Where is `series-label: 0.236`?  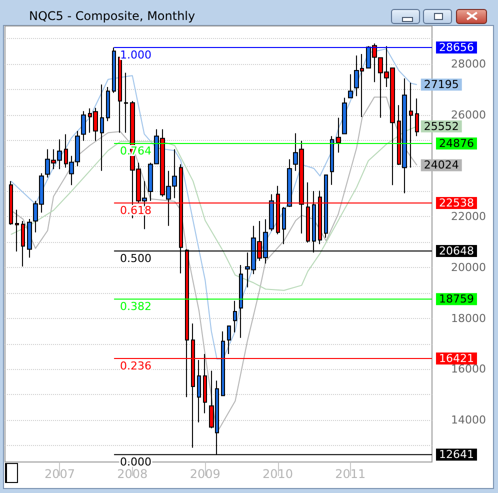
series-label: 0.236 is located at coordinates (136, 366).